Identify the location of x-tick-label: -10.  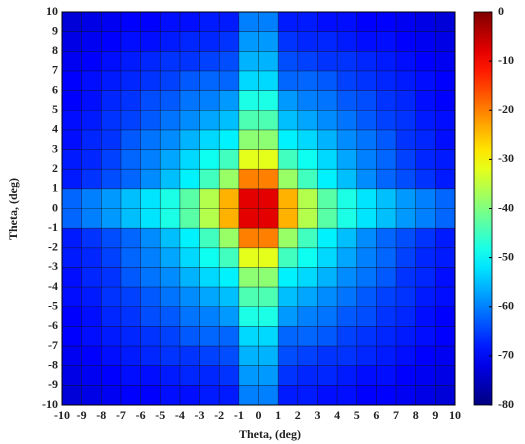
(62, 415).